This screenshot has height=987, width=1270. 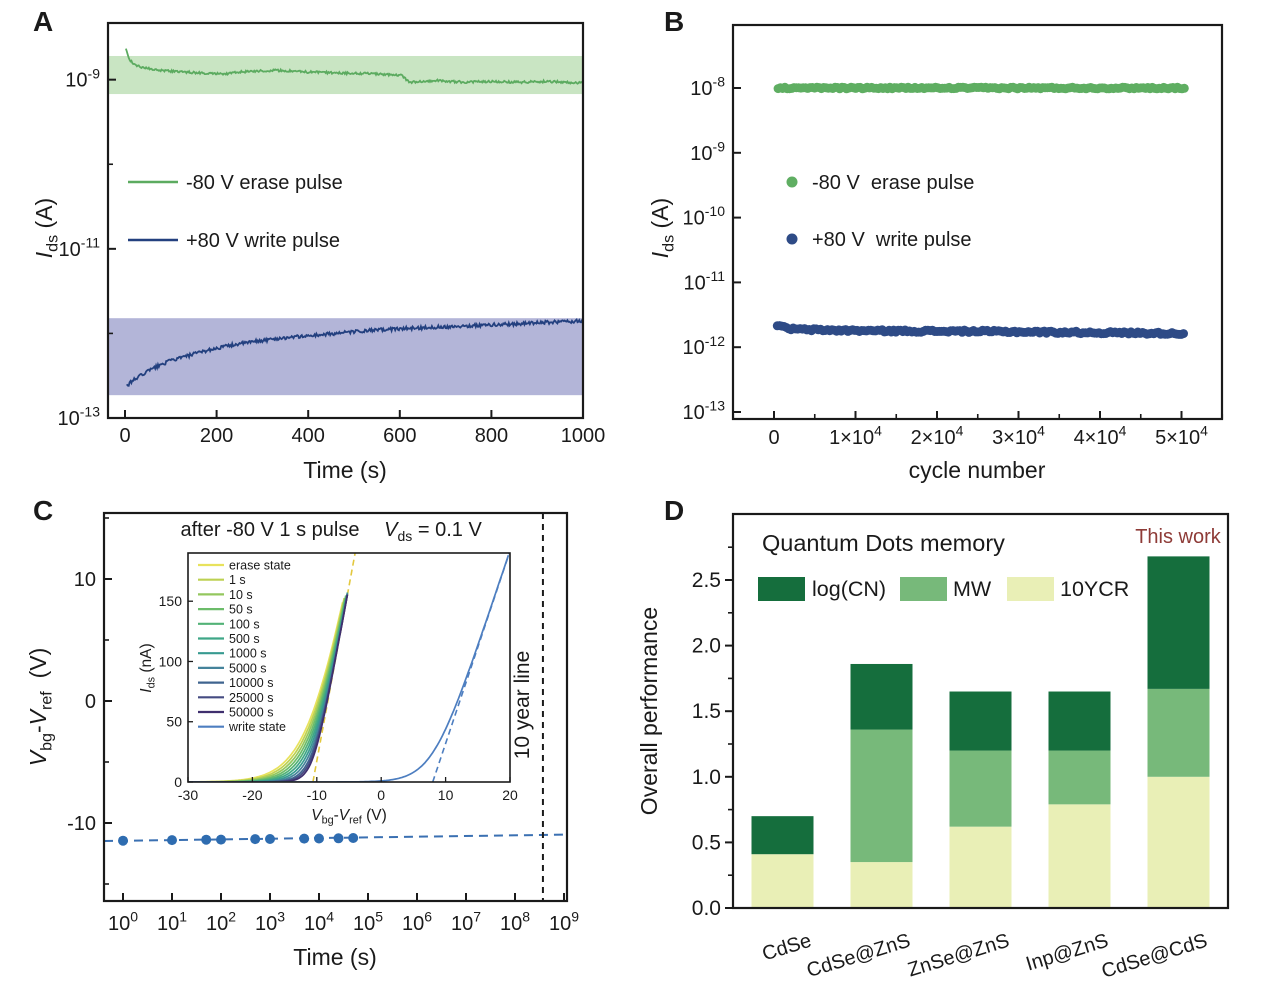 I want to click on bar-segment-log(CN)-CdSe@CdS, so click(x=1178, y=622).